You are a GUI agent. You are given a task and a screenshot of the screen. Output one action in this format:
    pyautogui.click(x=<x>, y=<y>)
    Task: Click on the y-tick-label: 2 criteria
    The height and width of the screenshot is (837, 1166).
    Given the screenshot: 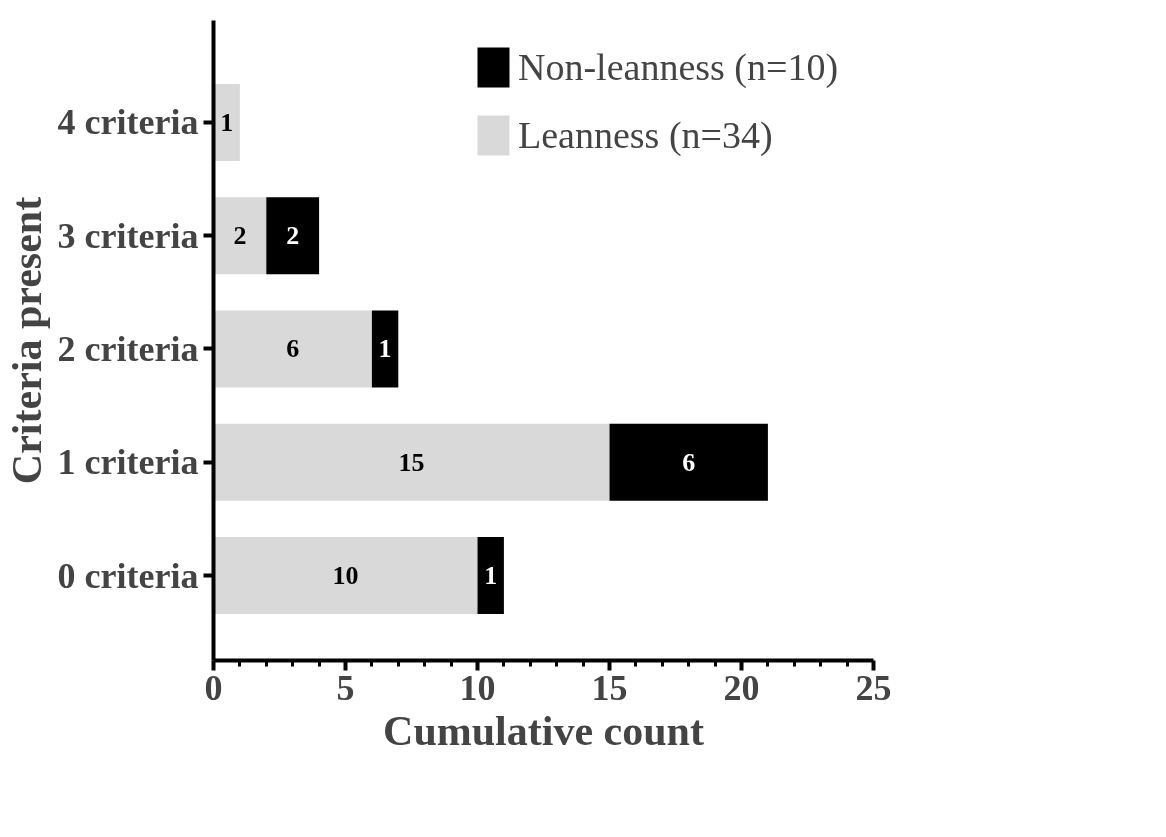 What is the action you would take?
    pyautogui.click(x=128, y=349)
    